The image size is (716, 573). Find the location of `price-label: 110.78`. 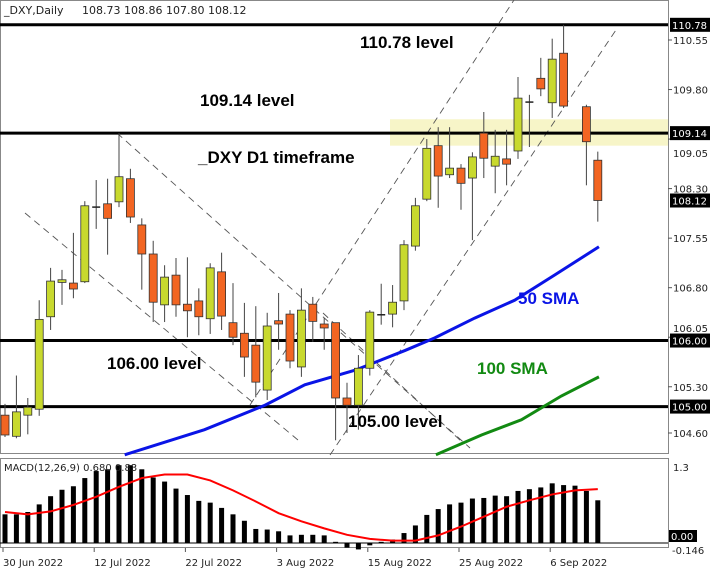

price-label: 110.78 is located at coordinates (689, 26).